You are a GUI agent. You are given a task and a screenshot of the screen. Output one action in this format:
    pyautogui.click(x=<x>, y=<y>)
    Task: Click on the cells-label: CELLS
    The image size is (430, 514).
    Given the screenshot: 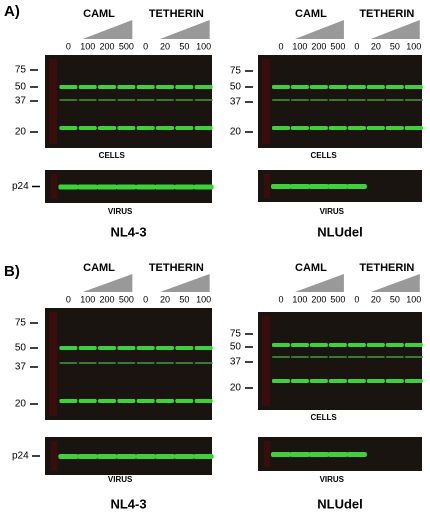 What is the action you would take?
    pyautogui.click(x=323, y=417)
    